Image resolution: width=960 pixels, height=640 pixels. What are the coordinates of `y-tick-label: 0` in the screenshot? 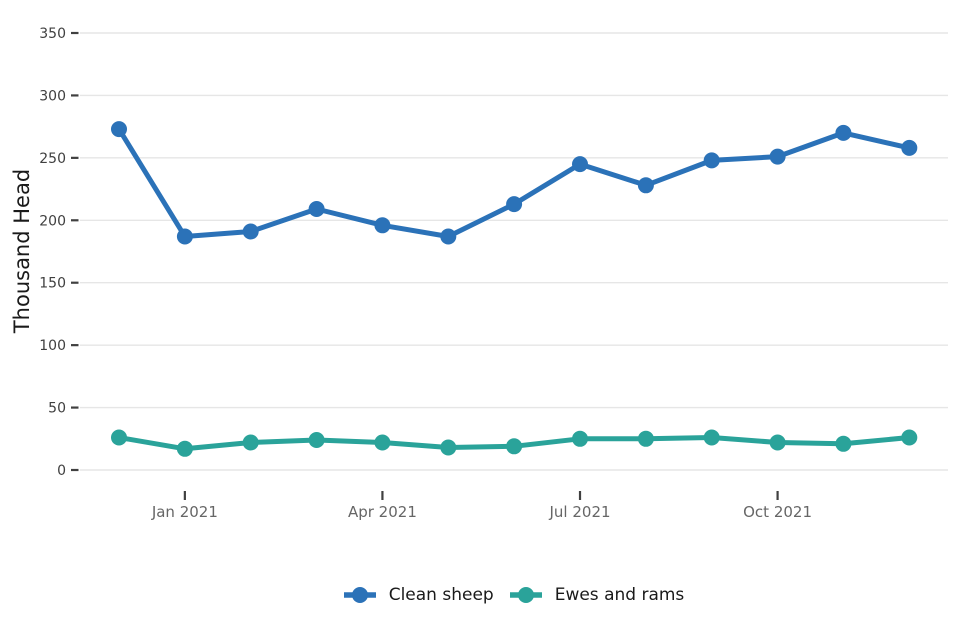 It's located at (61, 471).